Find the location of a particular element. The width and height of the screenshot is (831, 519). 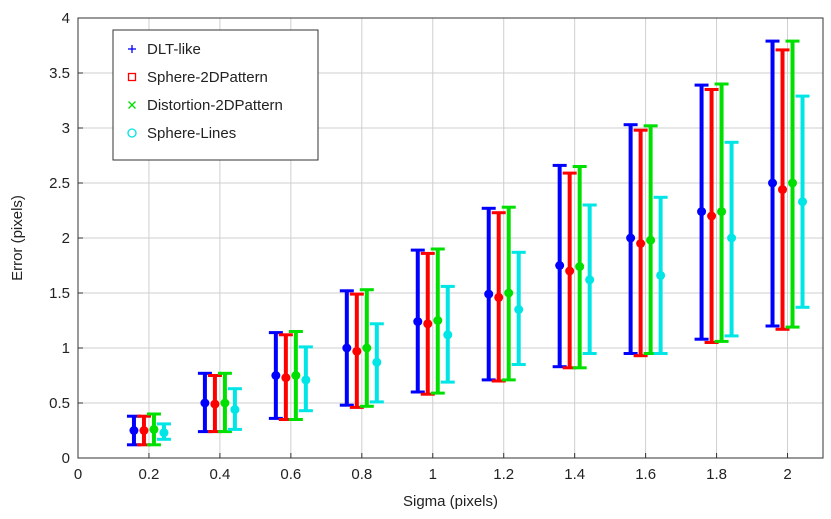

y-tick-label: 0 is located at coordinates (66, 458).